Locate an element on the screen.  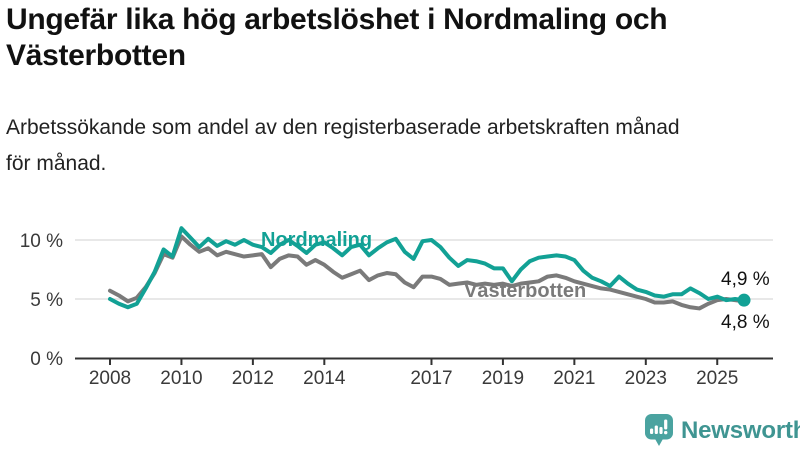
series-line-nordmaling is located at coordinates (427, 268).